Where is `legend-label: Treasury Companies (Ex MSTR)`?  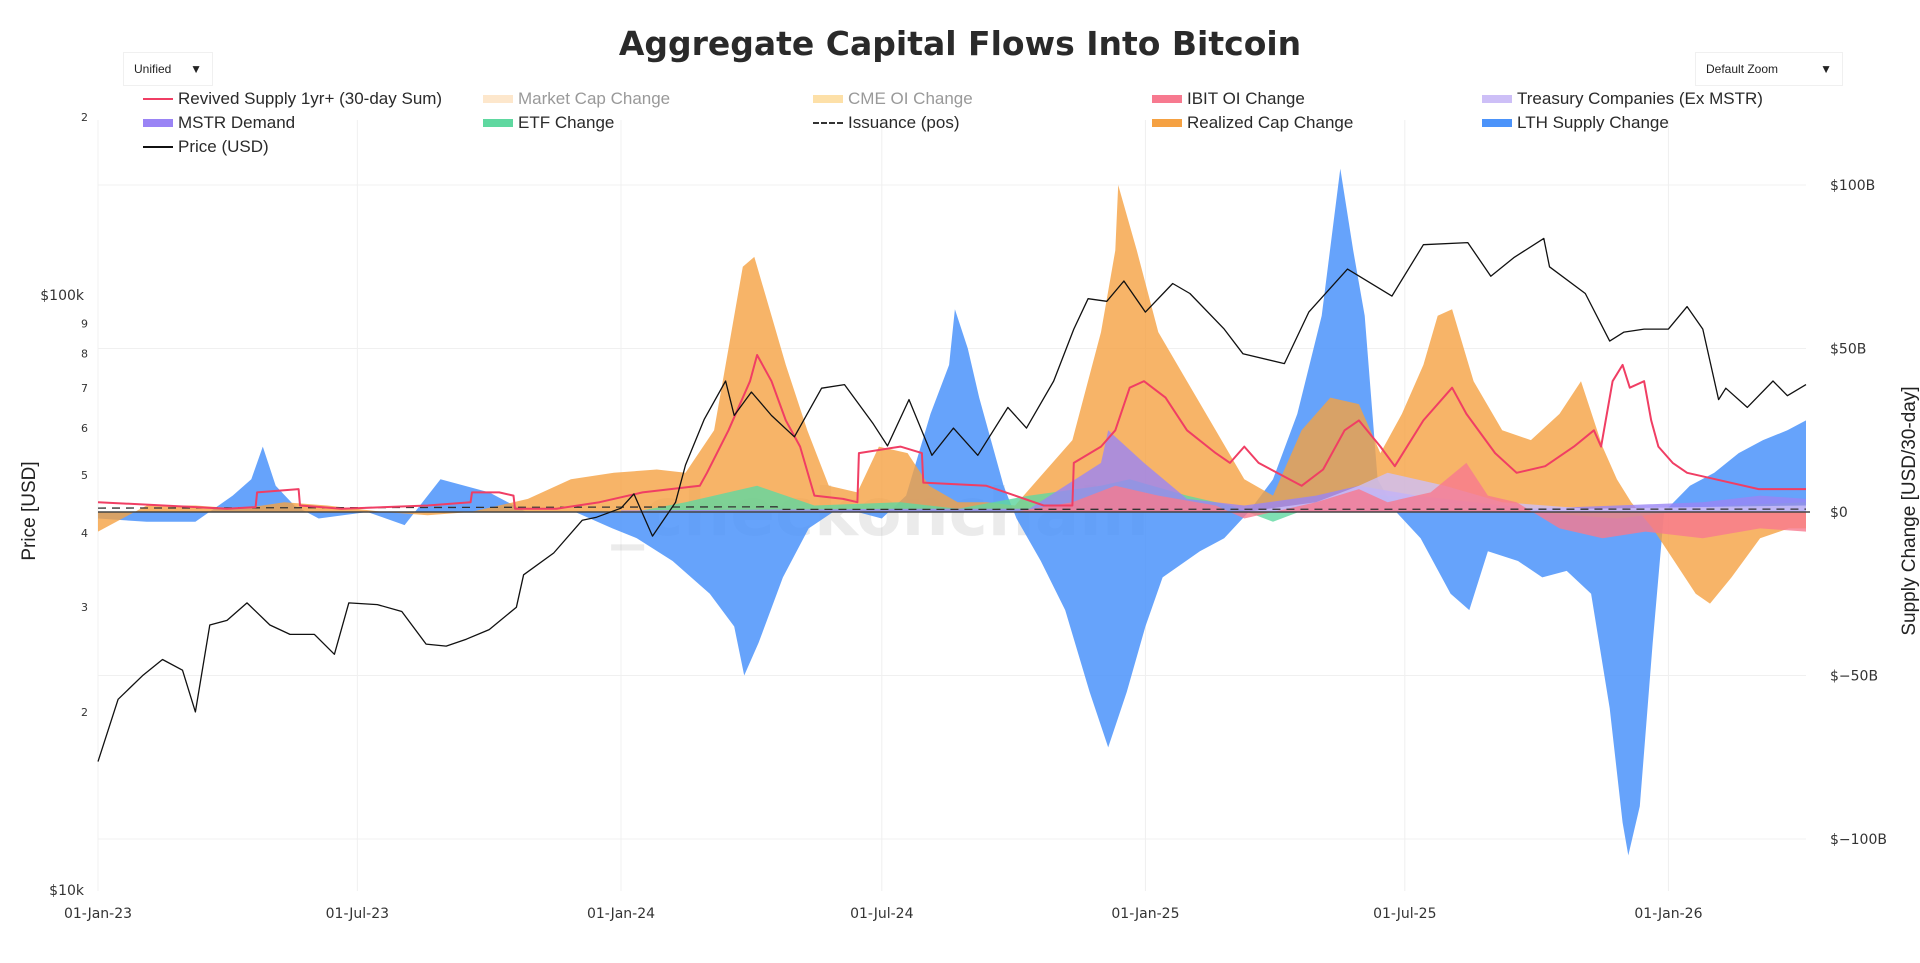 legend-label: Treasury Companies (Ex MSTR) is located at coordinates (1640, 98).